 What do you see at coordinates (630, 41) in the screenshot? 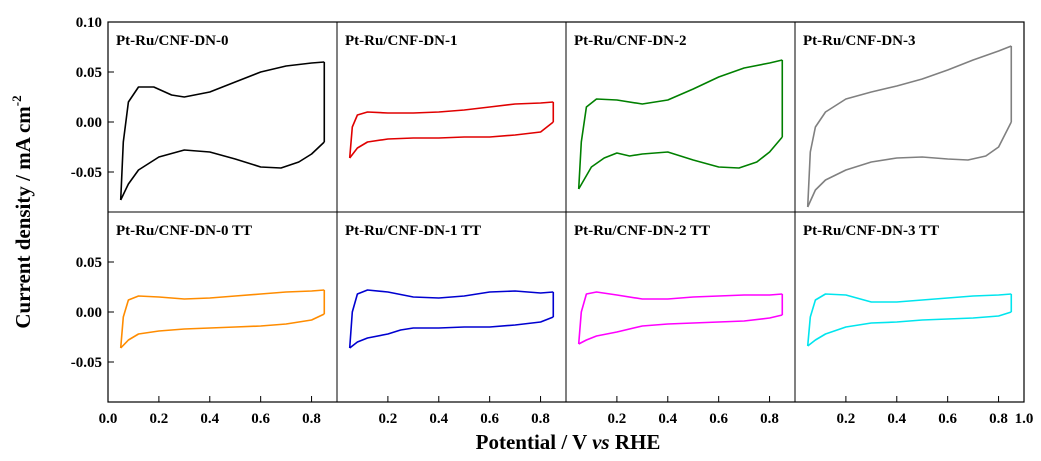
I see `panel-label: Pt-Ru/CNF-DN-2` at bounding box center [630, 41].